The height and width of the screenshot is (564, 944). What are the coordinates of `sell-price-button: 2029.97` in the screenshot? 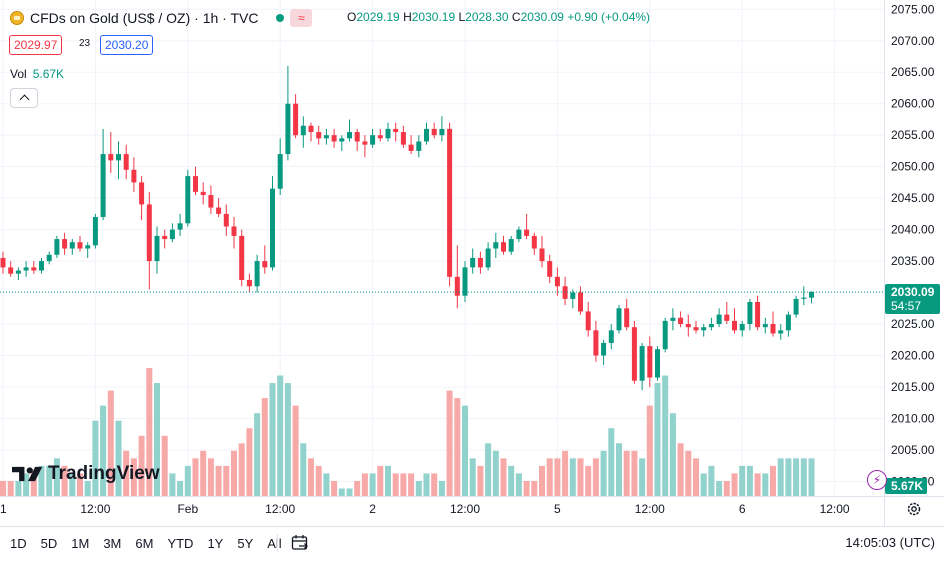 It's located at (36, 45).